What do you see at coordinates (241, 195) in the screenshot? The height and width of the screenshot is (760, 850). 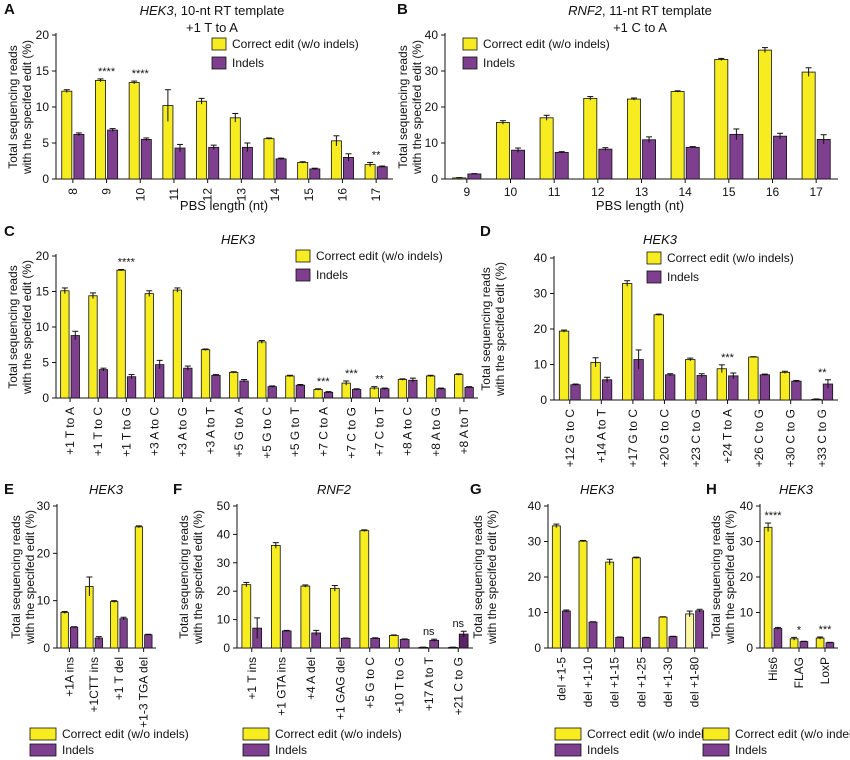 I see `x-tick-label: 13` at bounding box center [241, 195].